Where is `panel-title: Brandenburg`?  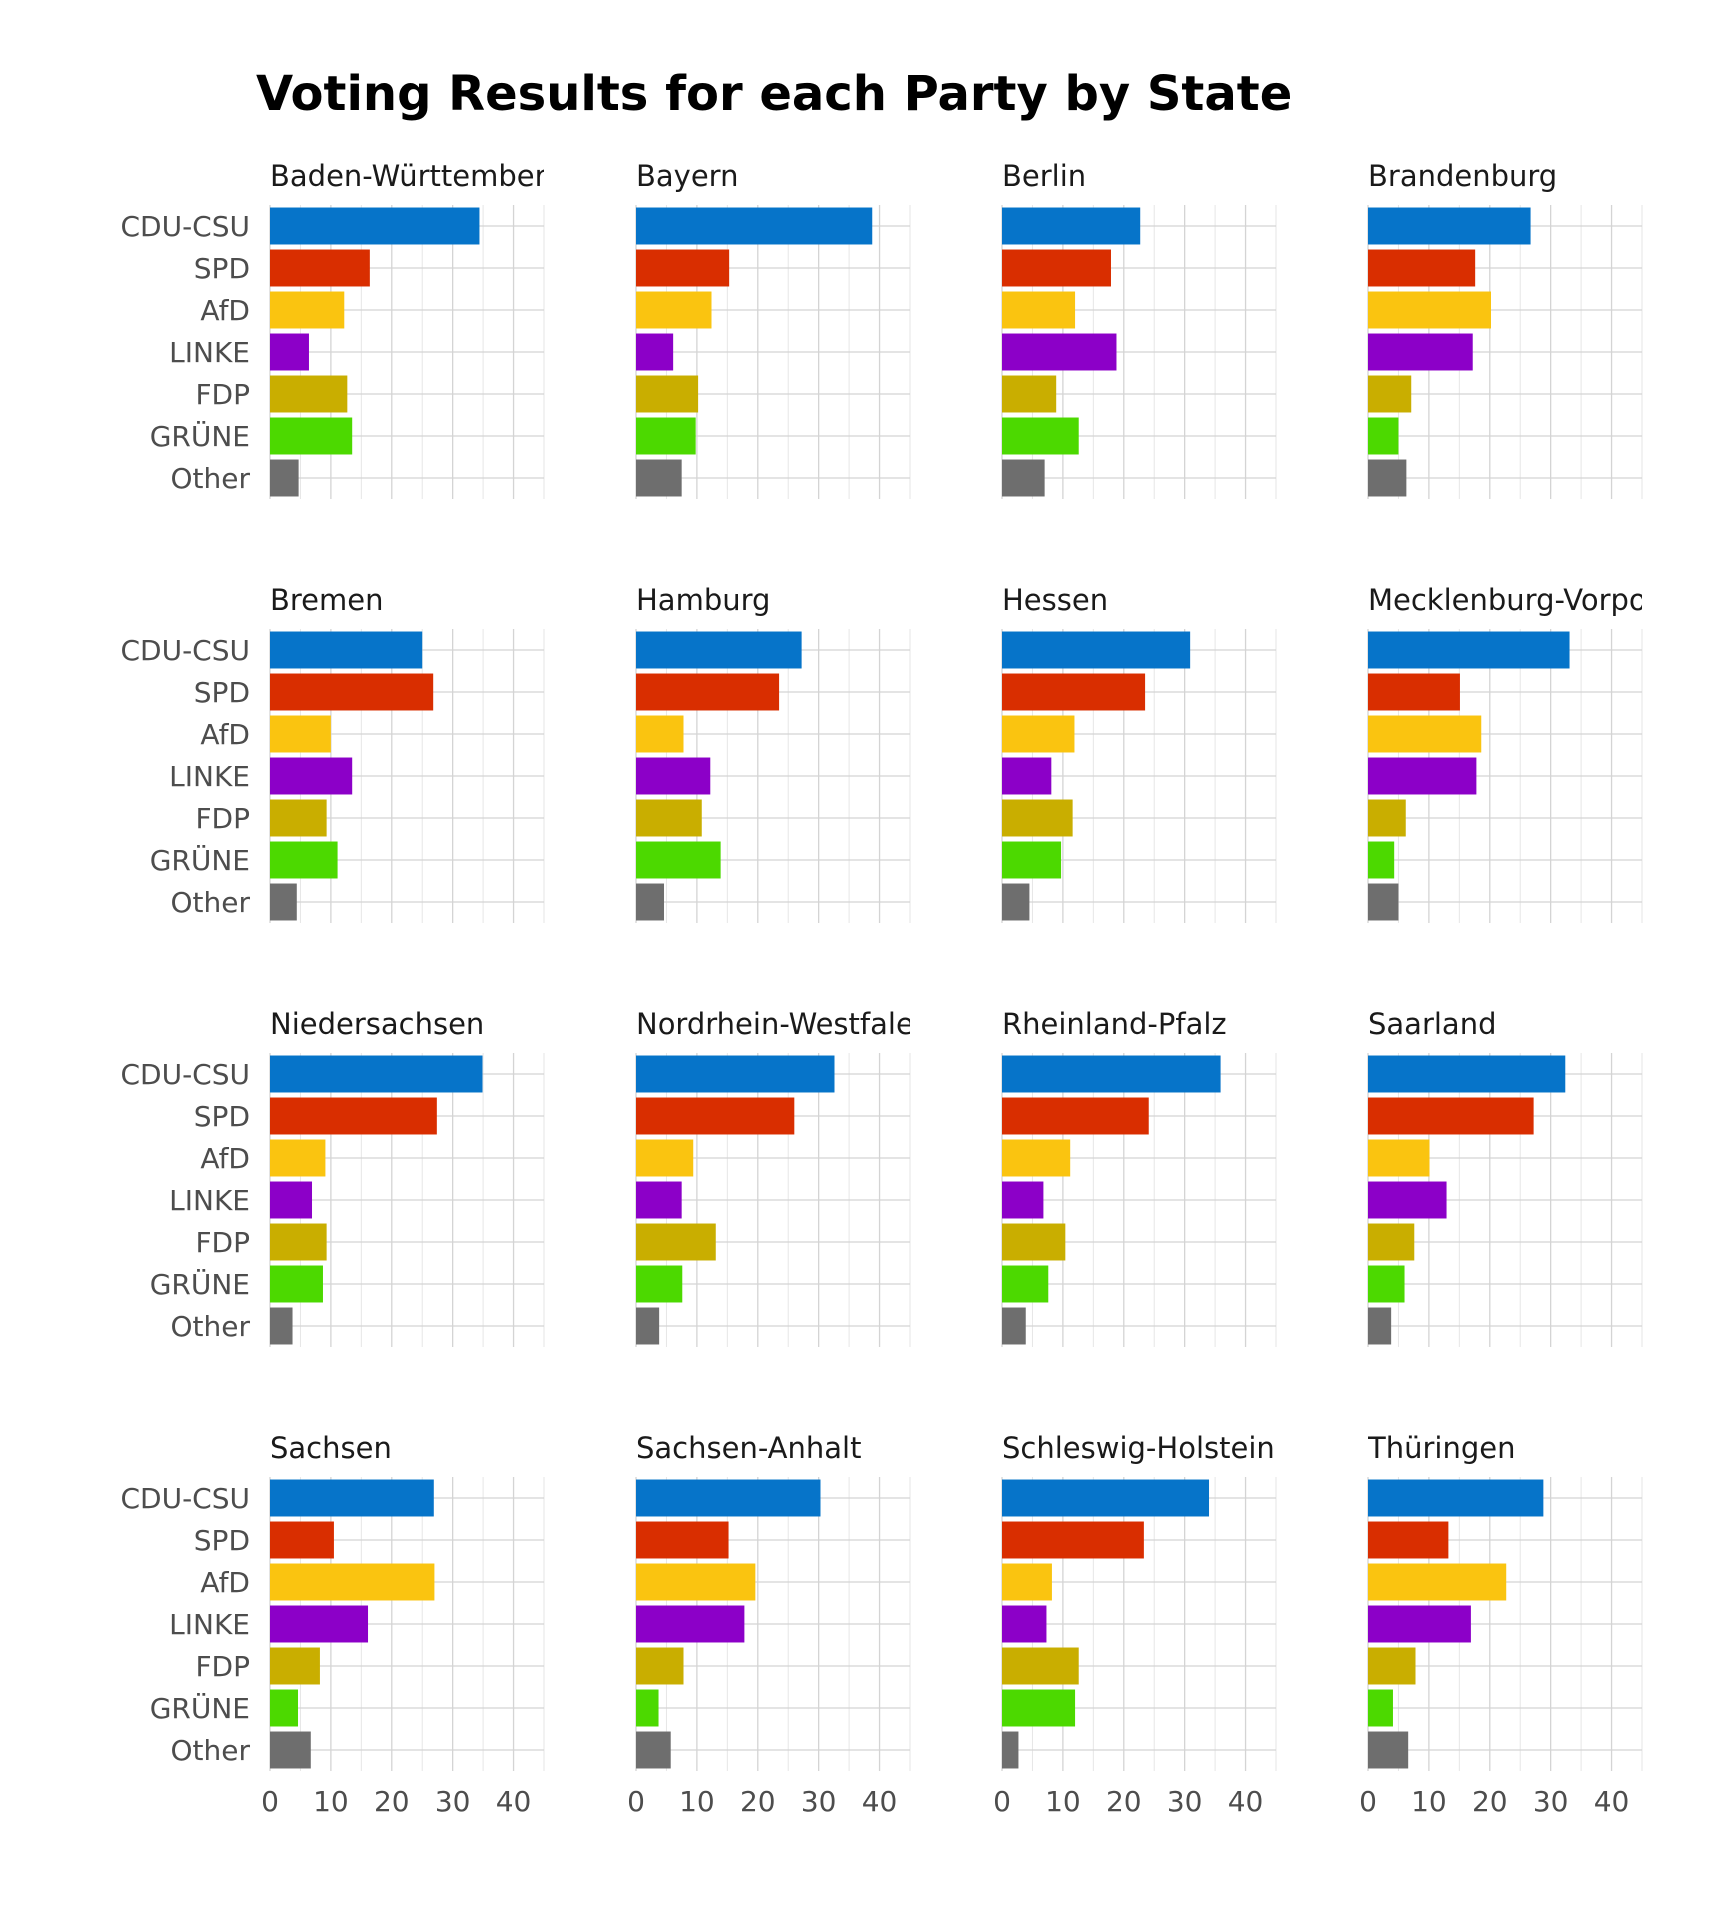 panel-title: Brandenburg is located at coordinates (1462, 176).